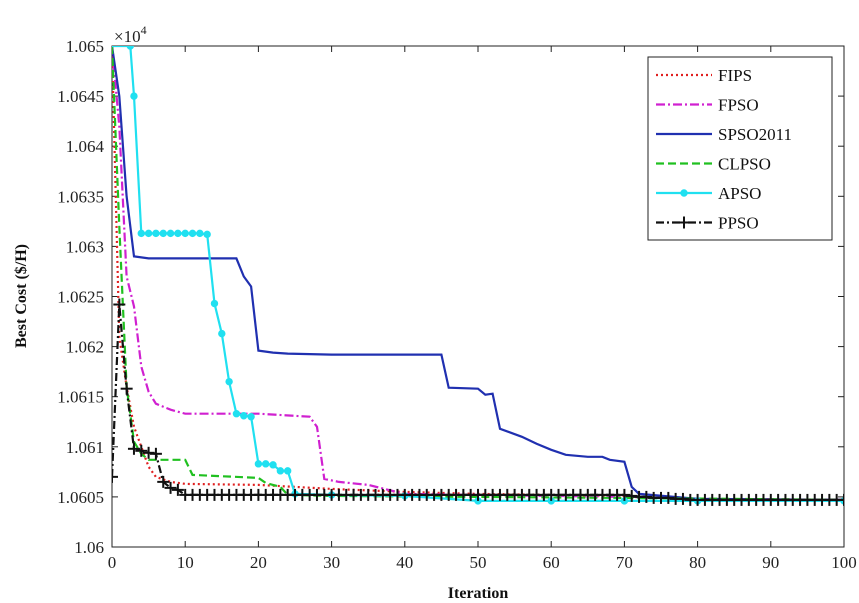 The image size is (859, 603). I want to click on x-tick-label: 70, so click(624, 562).